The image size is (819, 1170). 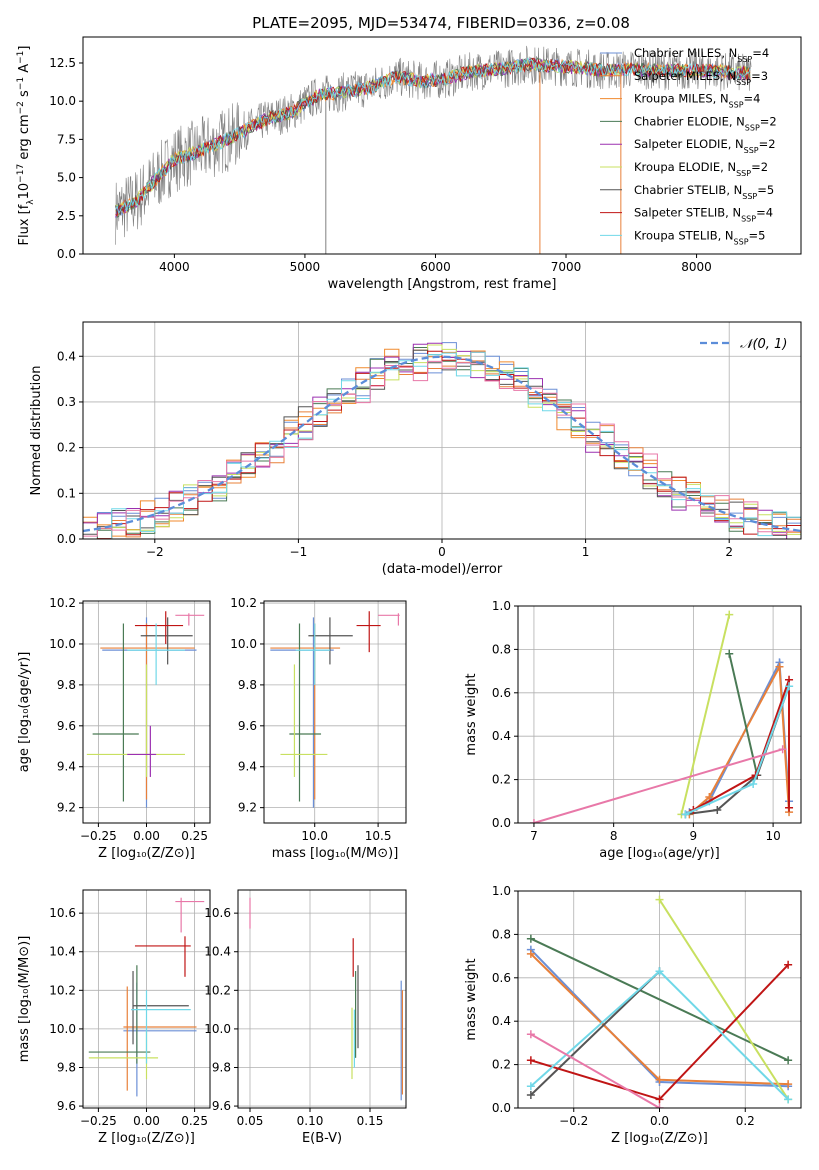 I want to click on x-tick-label: −1, so click(x=299, y=552).